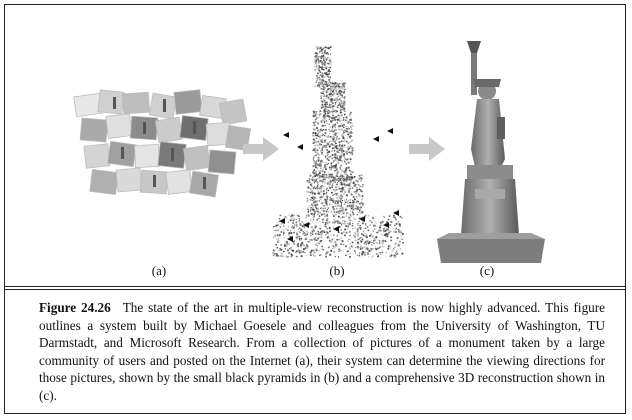  What do you see at coordinates (75, 307) in the screenshot?
I see `figure-number: Figure 24.26` at bounding box center [75, 307].